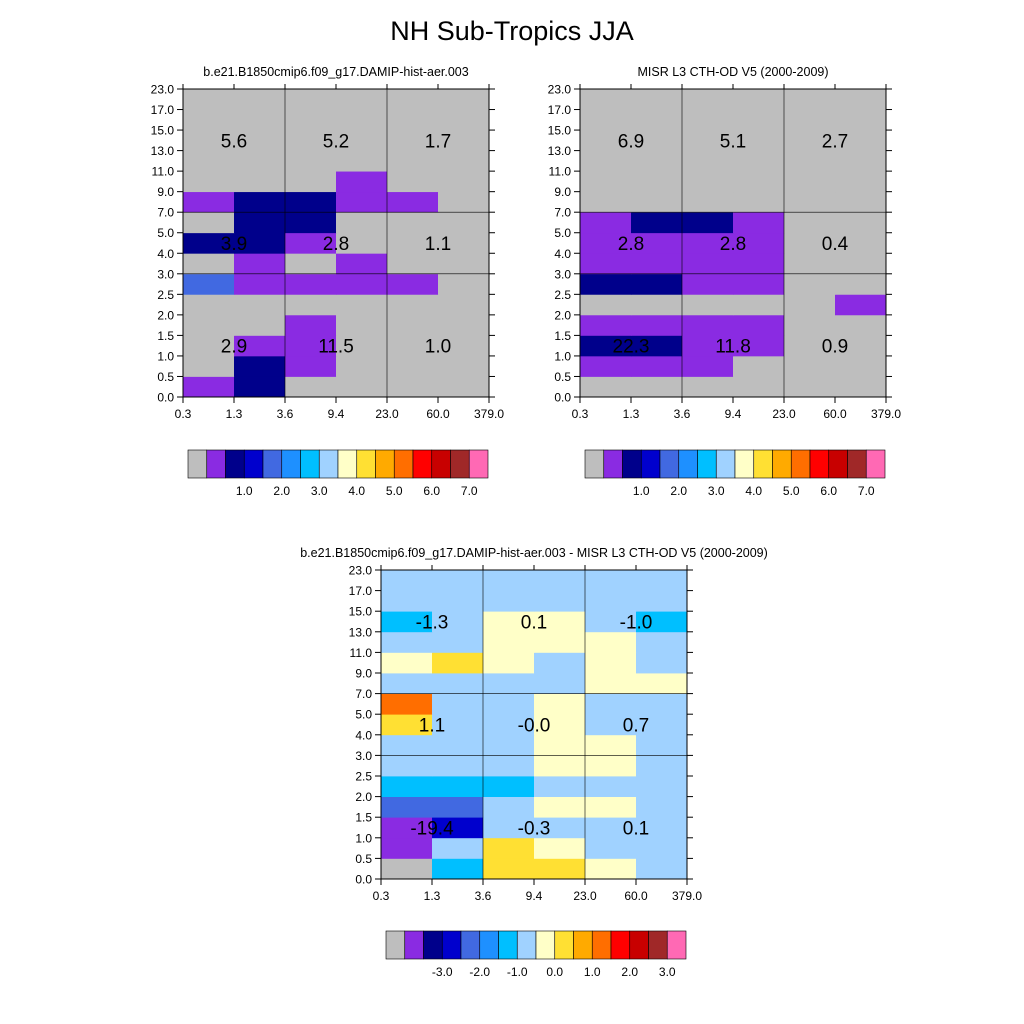 The height and width of the screenshot is (1024, 1024). Describe the element at coordinates (394, 491) in the screenshot. I see `colorbar-label: 5.0` at that location.